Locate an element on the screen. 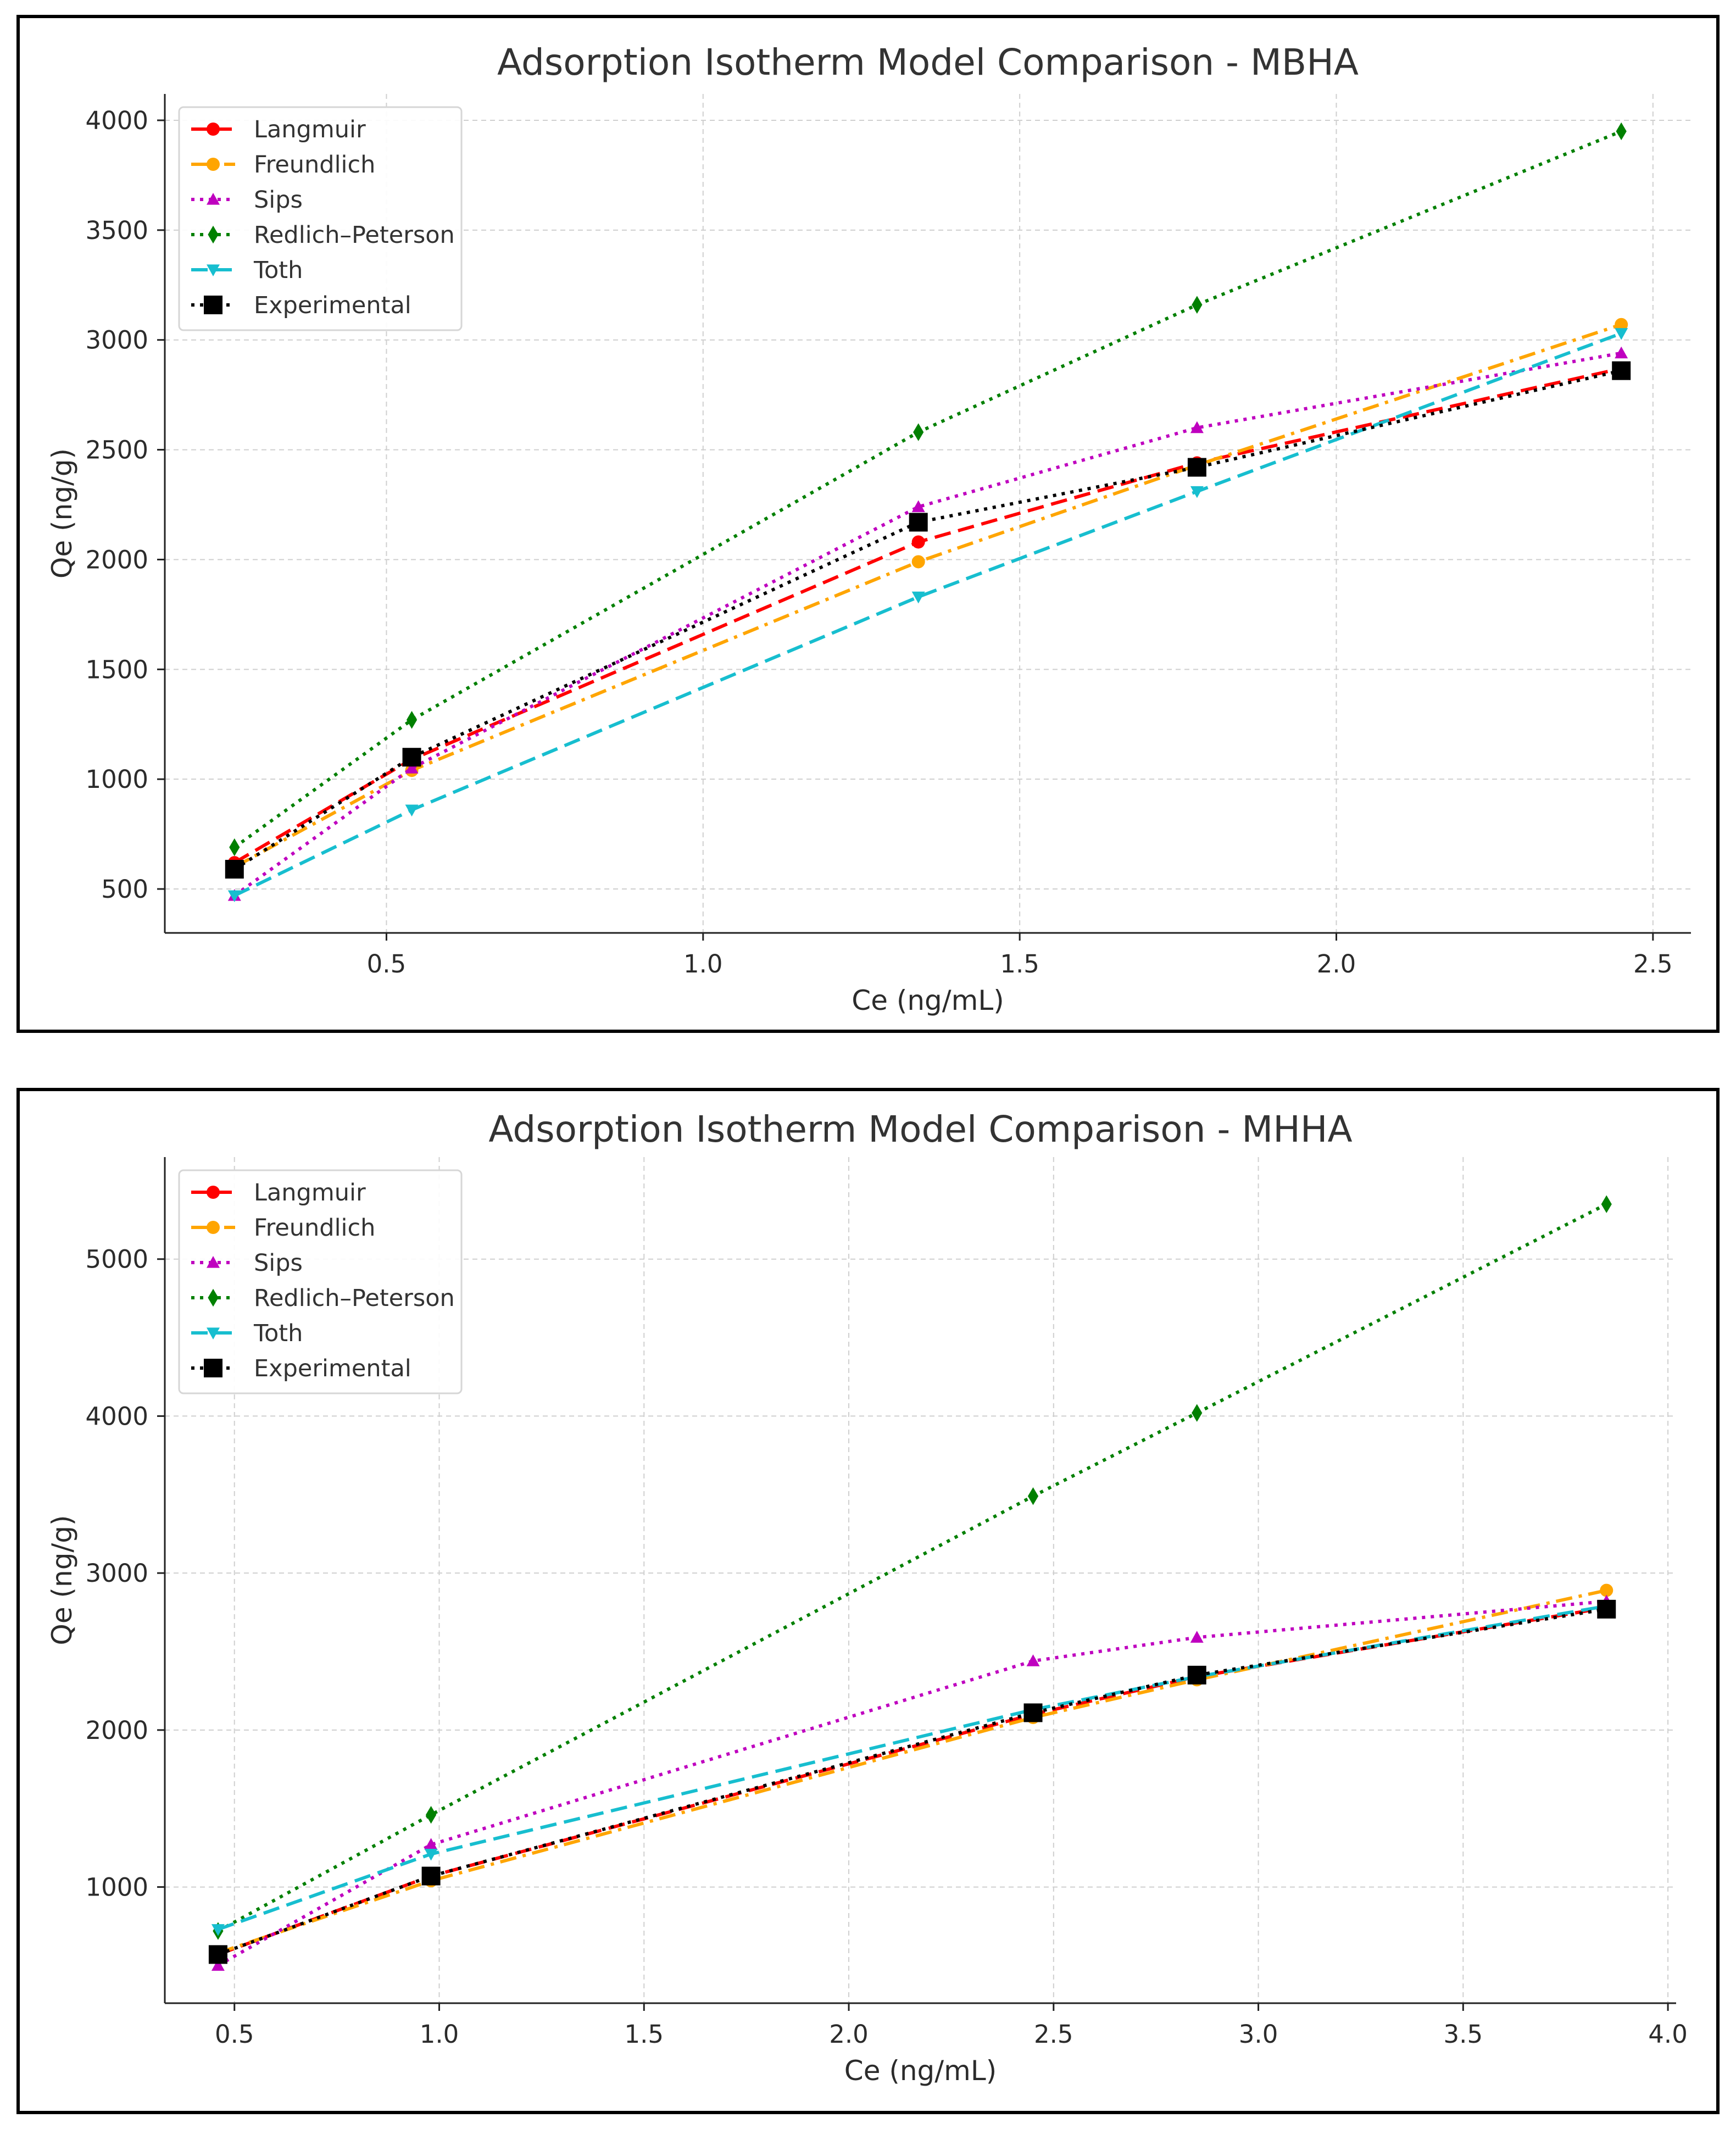  y-tick-label: 3500 is located at coordinates (117, 230).